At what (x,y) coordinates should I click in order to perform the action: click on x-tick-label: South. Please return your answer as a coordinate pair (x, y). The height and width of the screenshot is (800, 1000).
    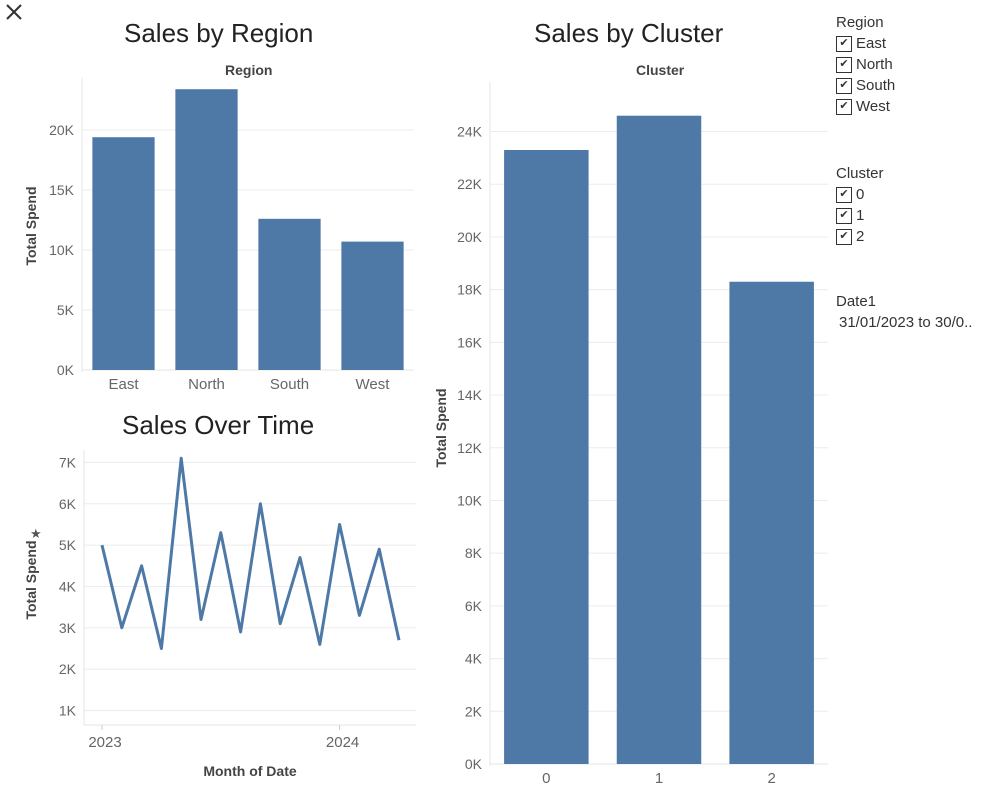
    Looking at the image, I should click on (289, 384).